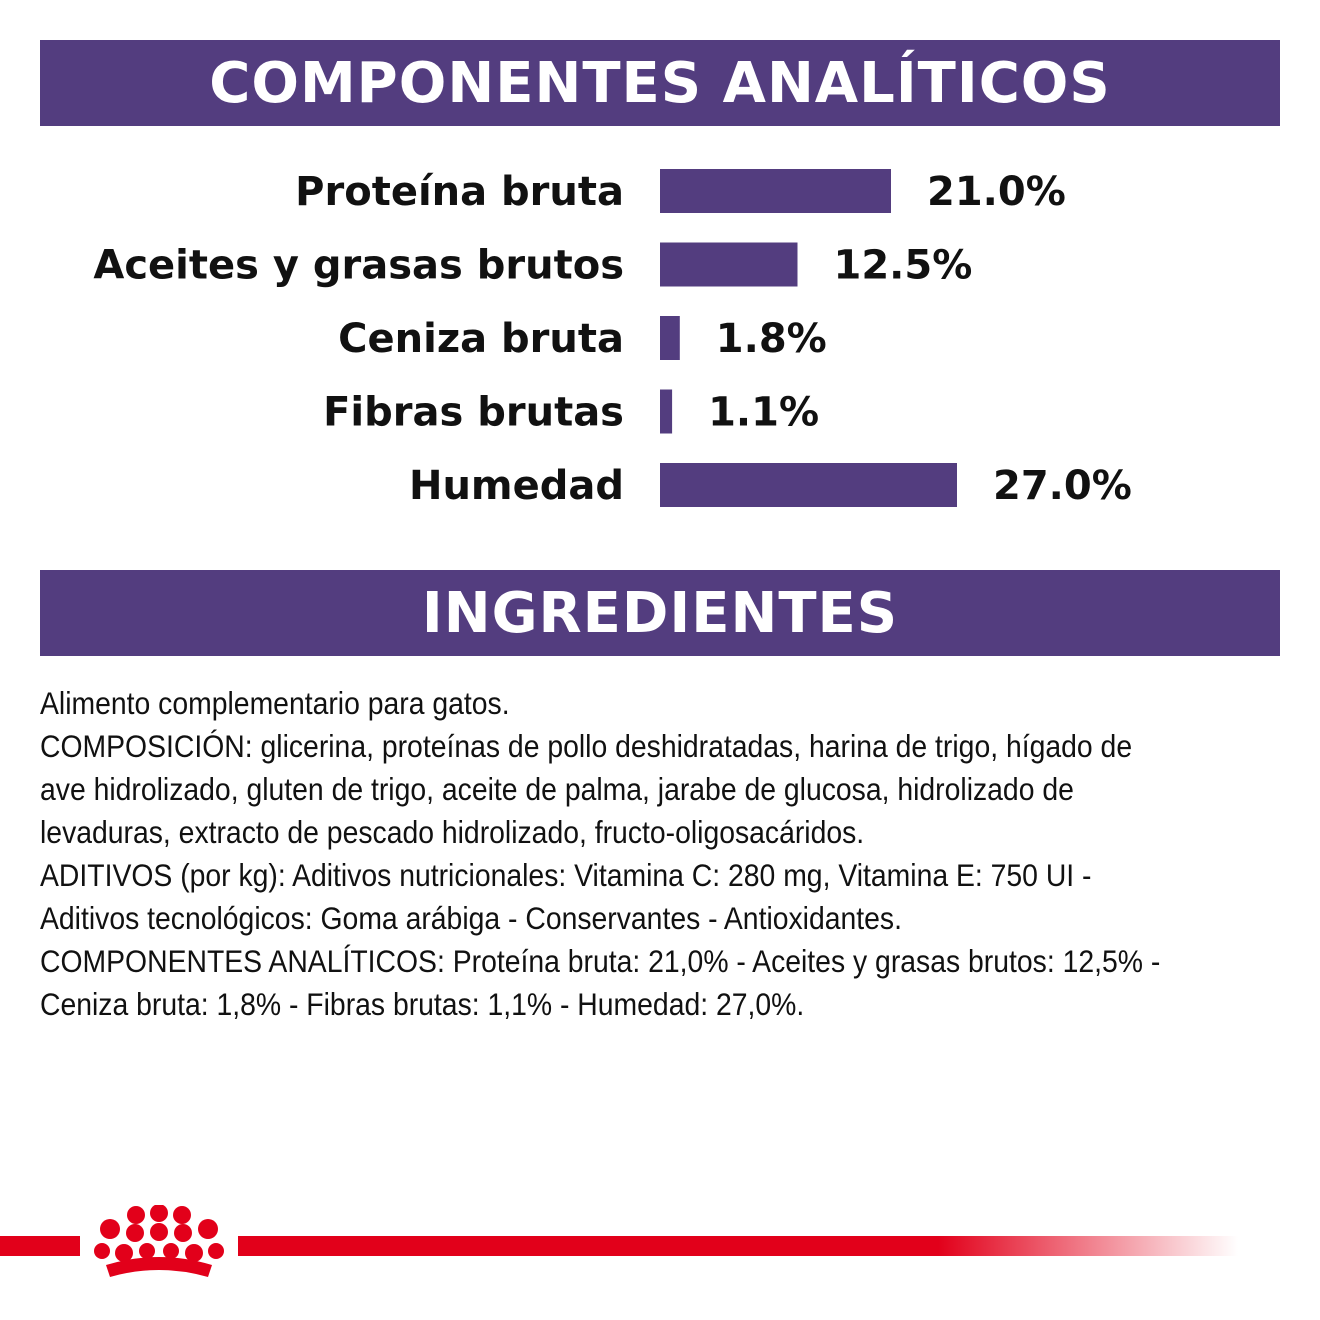 This screenshot has width=1320, height=1320. What do you see at coordinates (738, 1246) in the screenshot?
I see `footer-red-line-right` at bounding box center [738, 1246].